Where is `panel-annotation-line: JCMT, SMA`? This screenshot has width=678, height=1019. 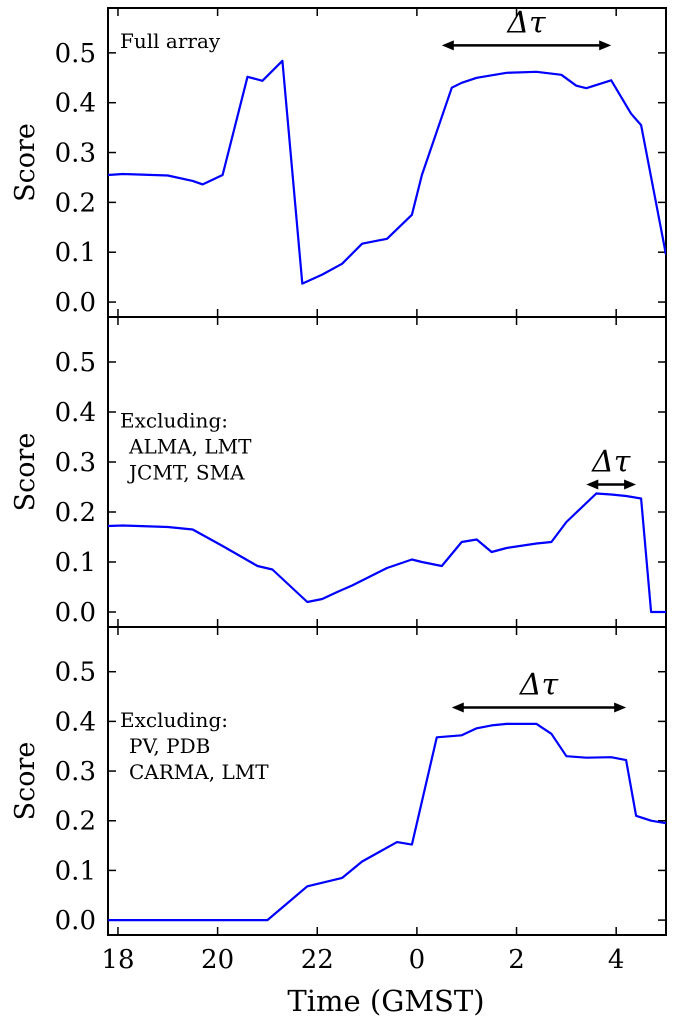
panel-annotation-line: JCMT, SMA is located at coordinates (186, 473).